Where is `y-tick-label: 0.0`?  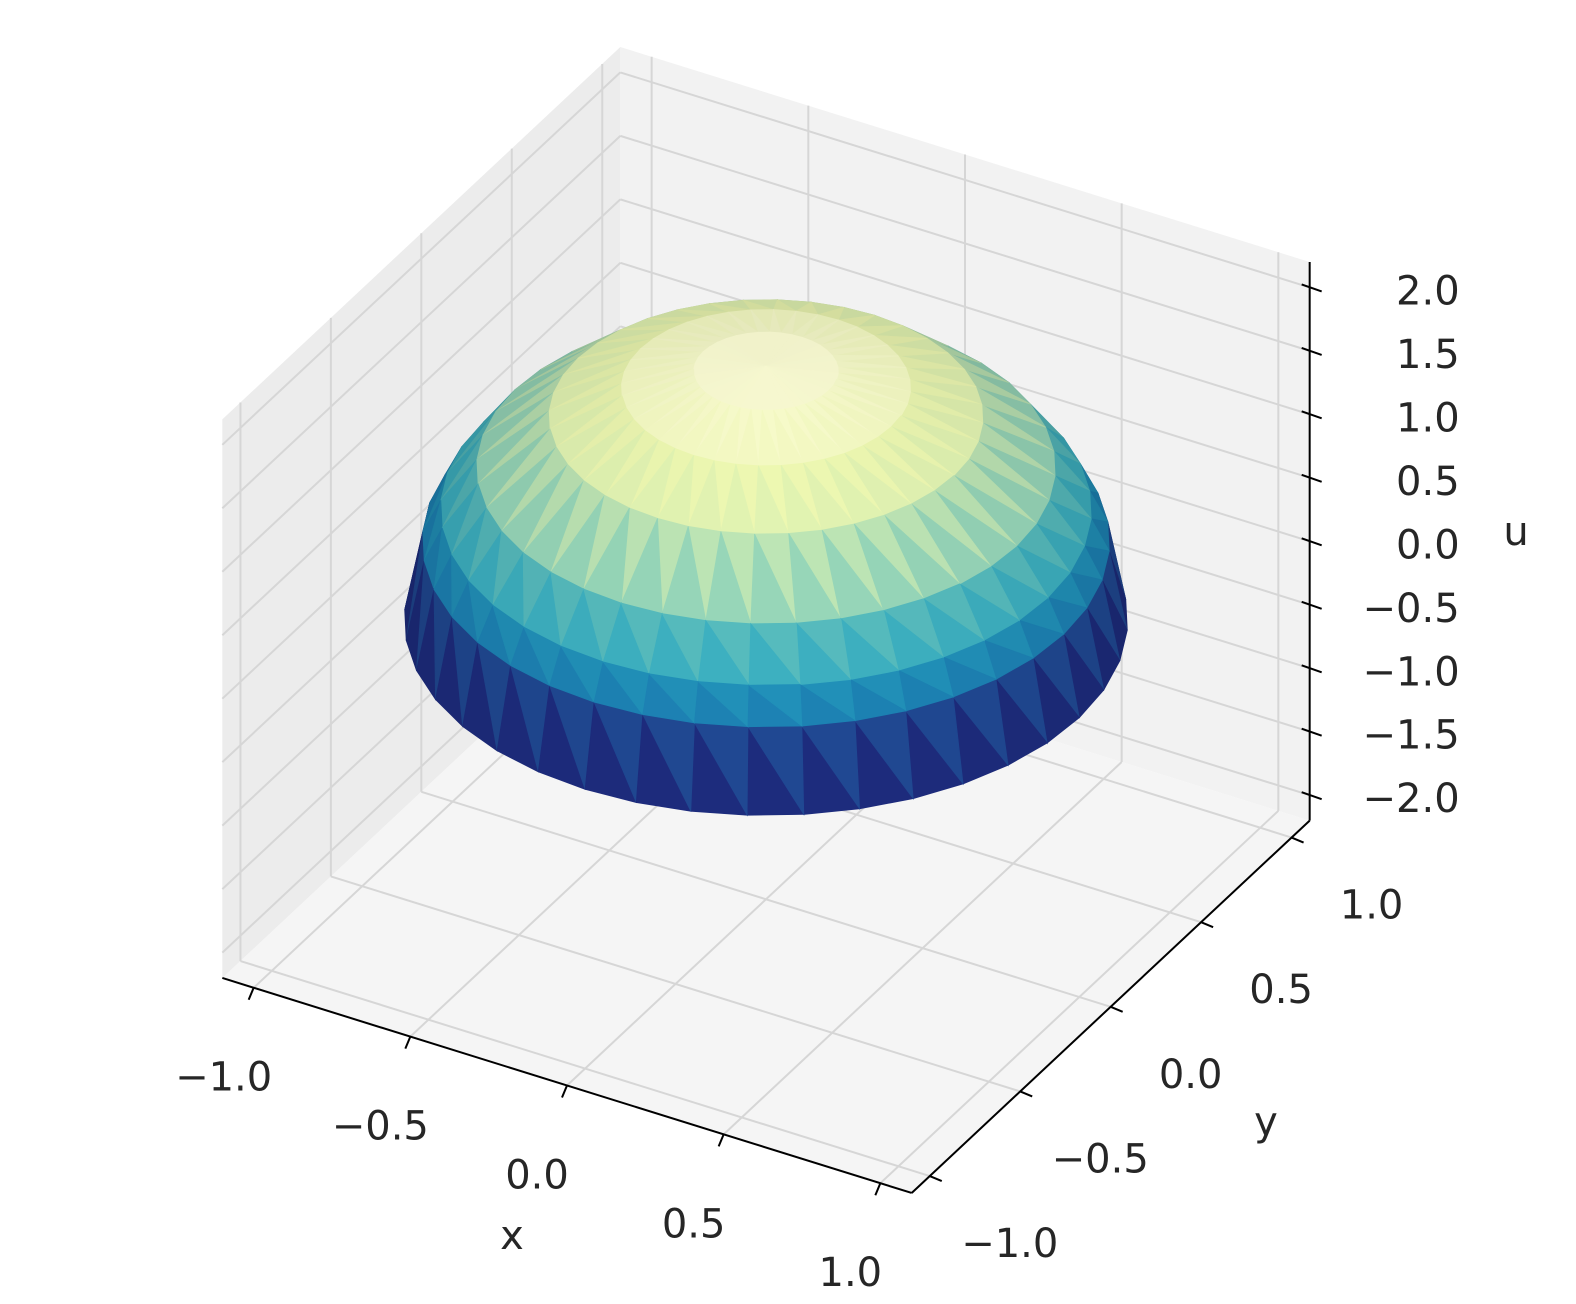 y-tick-label: 0.0 is located at coordinates (1191, 1075).